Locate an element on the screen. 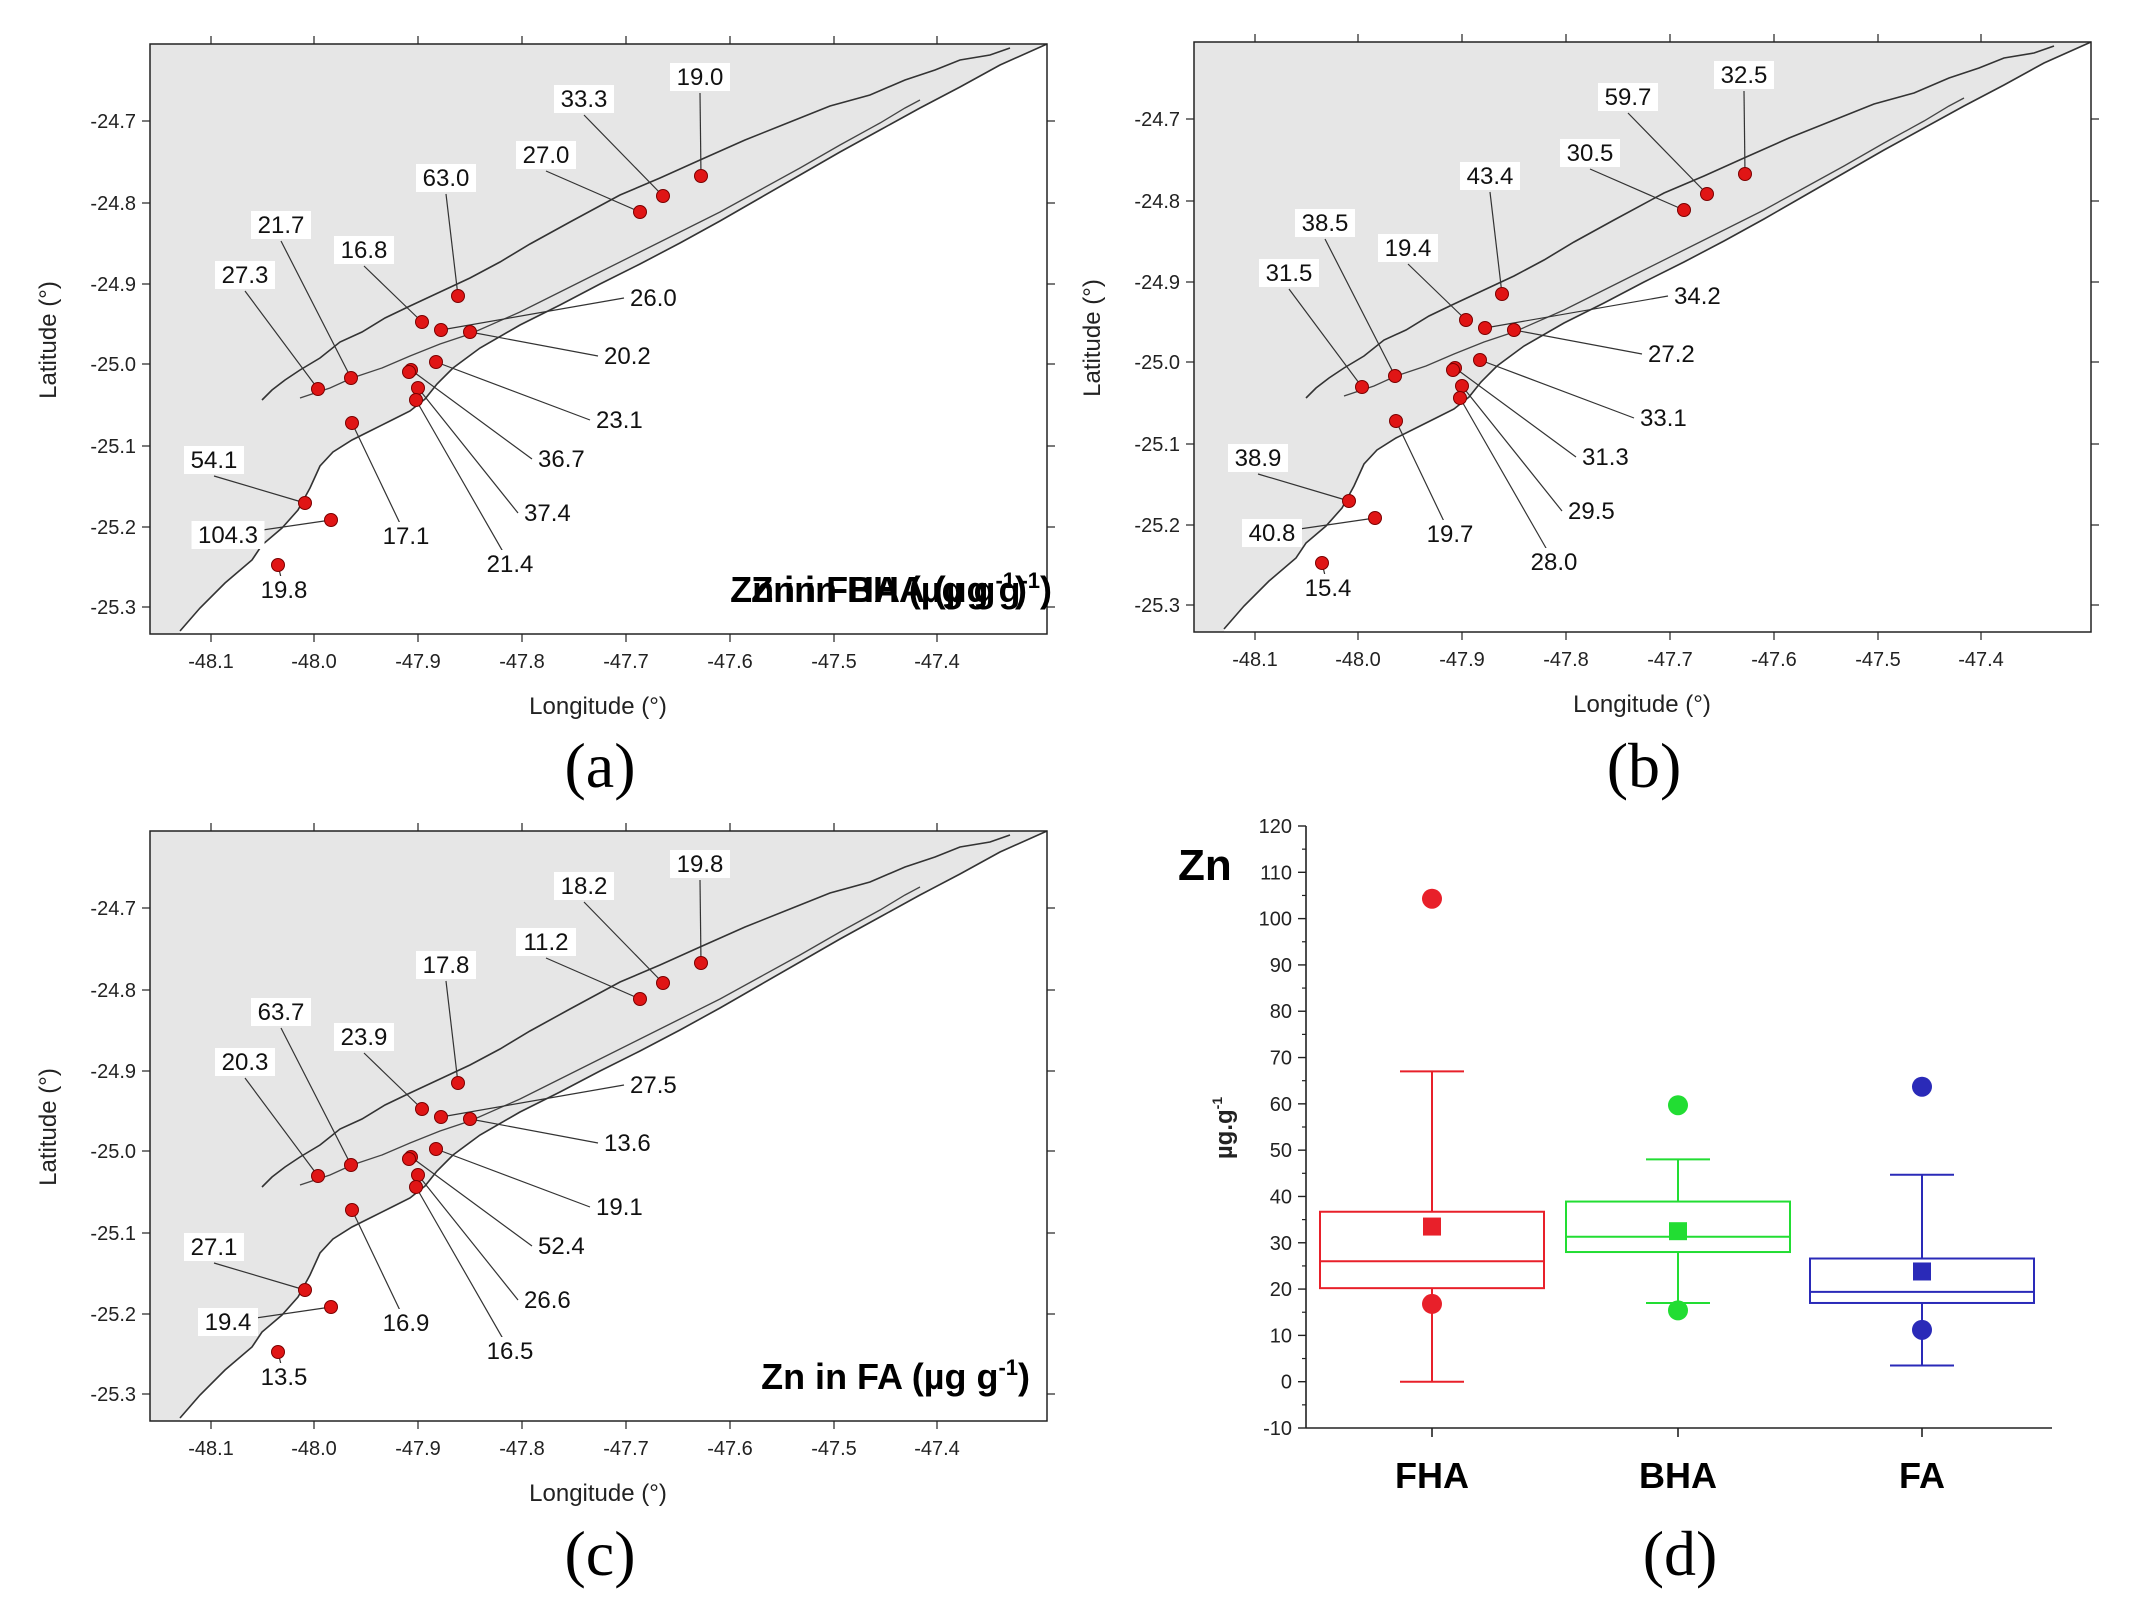  station-value-label: 34.2 is located at coordinates (1697, 296).